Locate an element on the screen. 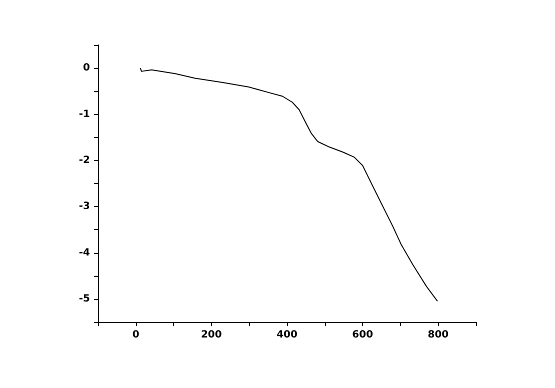 The image size is (555, 388). y-tick-label: -4 is located at coordinates (84, 252).